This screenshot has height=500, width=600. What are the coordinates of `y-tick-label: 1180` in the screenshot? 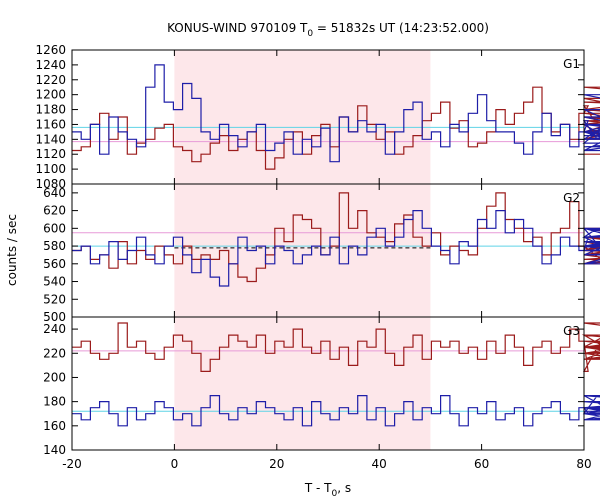 It's located at (50, 110).